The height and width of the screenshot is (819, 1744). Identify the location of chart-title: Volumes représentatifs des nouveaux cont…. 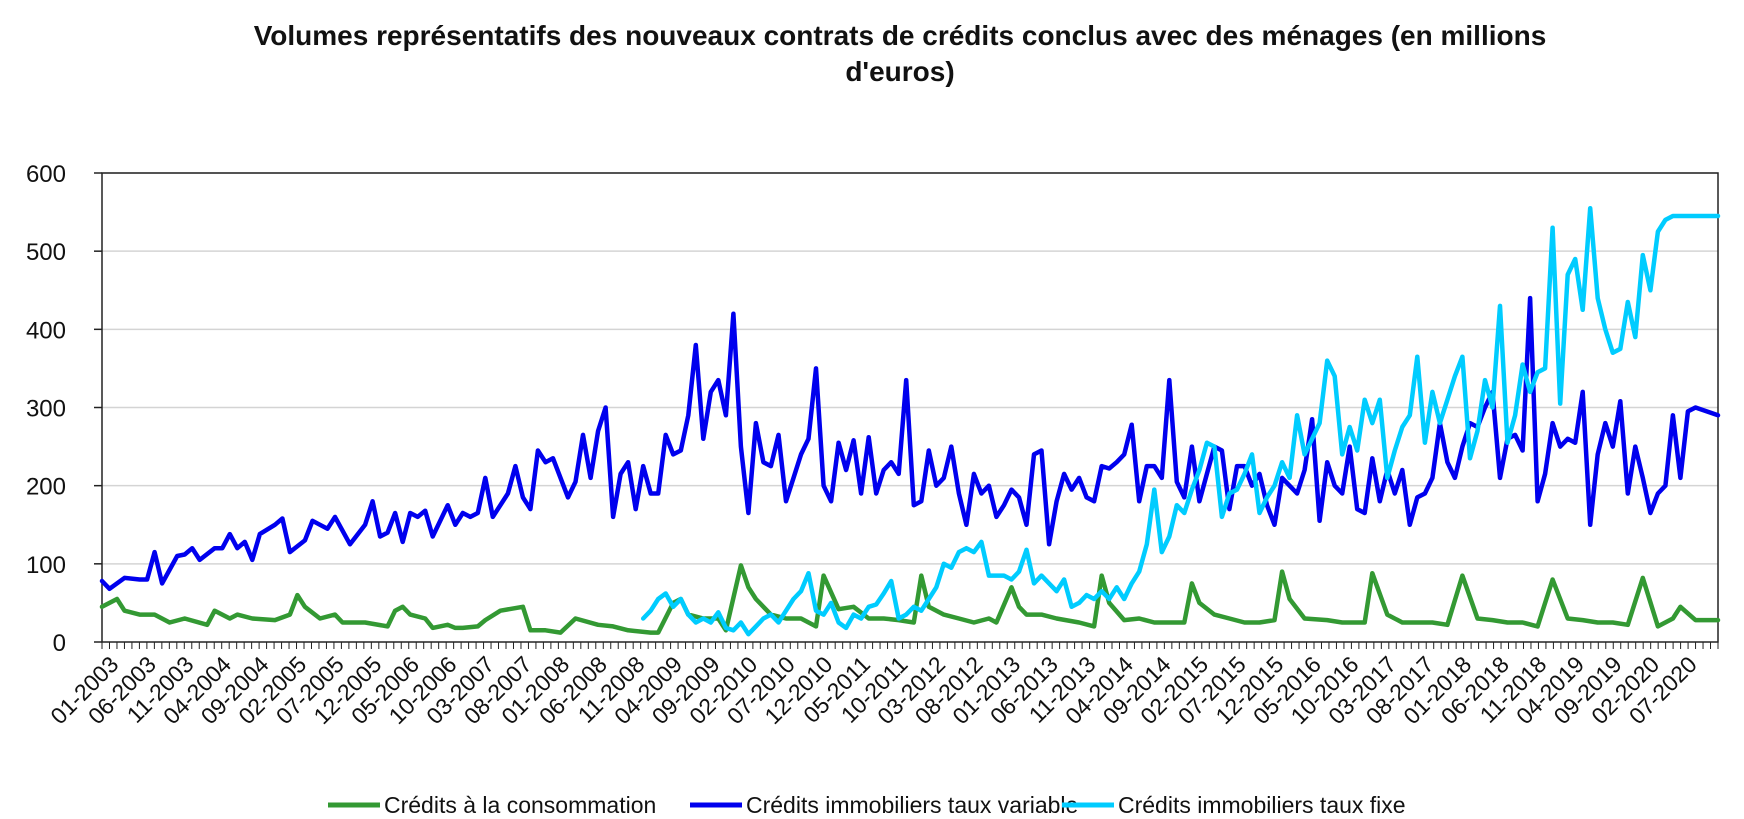
(900, 53).